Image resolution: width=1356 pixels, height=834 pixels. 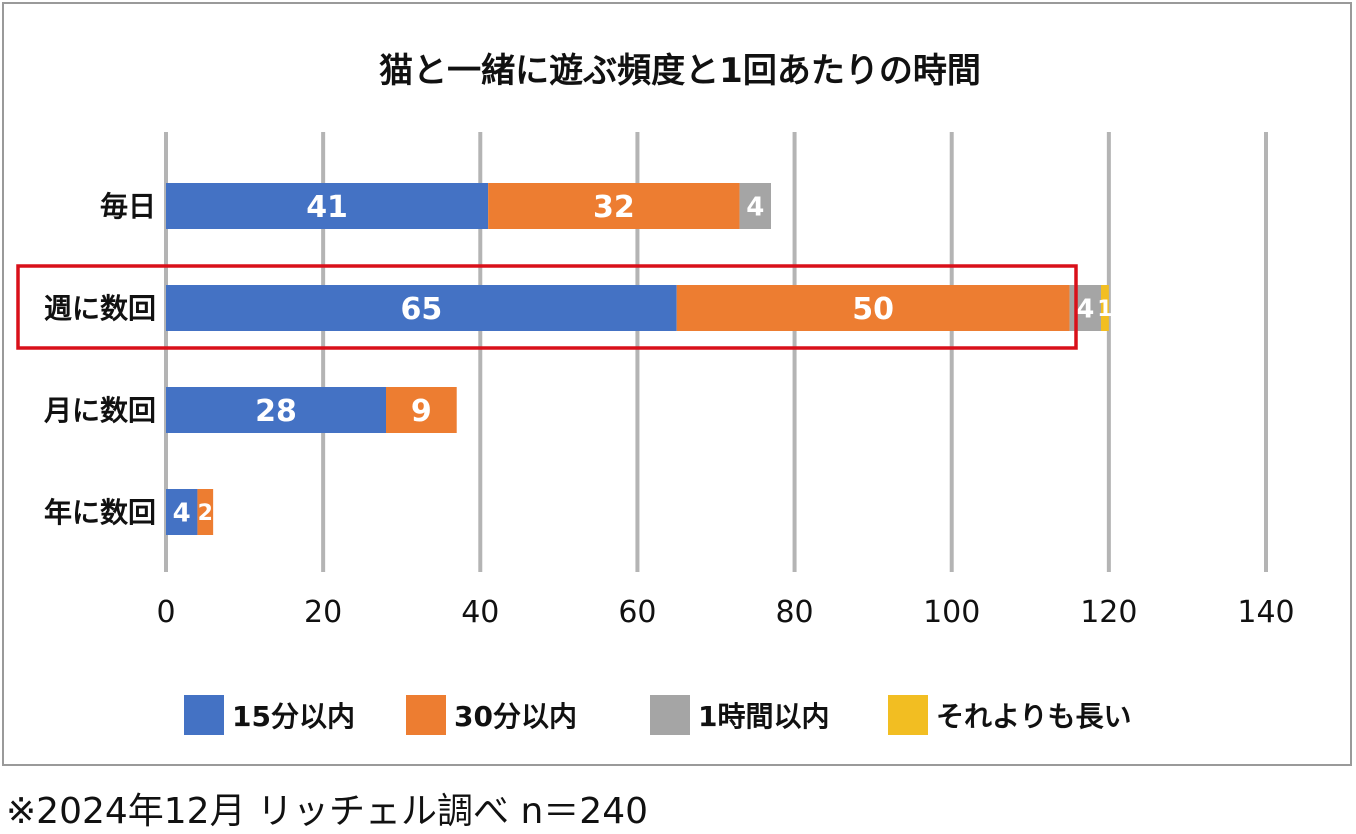 I want to click on data-label: 32, so click(x=614, y=207).